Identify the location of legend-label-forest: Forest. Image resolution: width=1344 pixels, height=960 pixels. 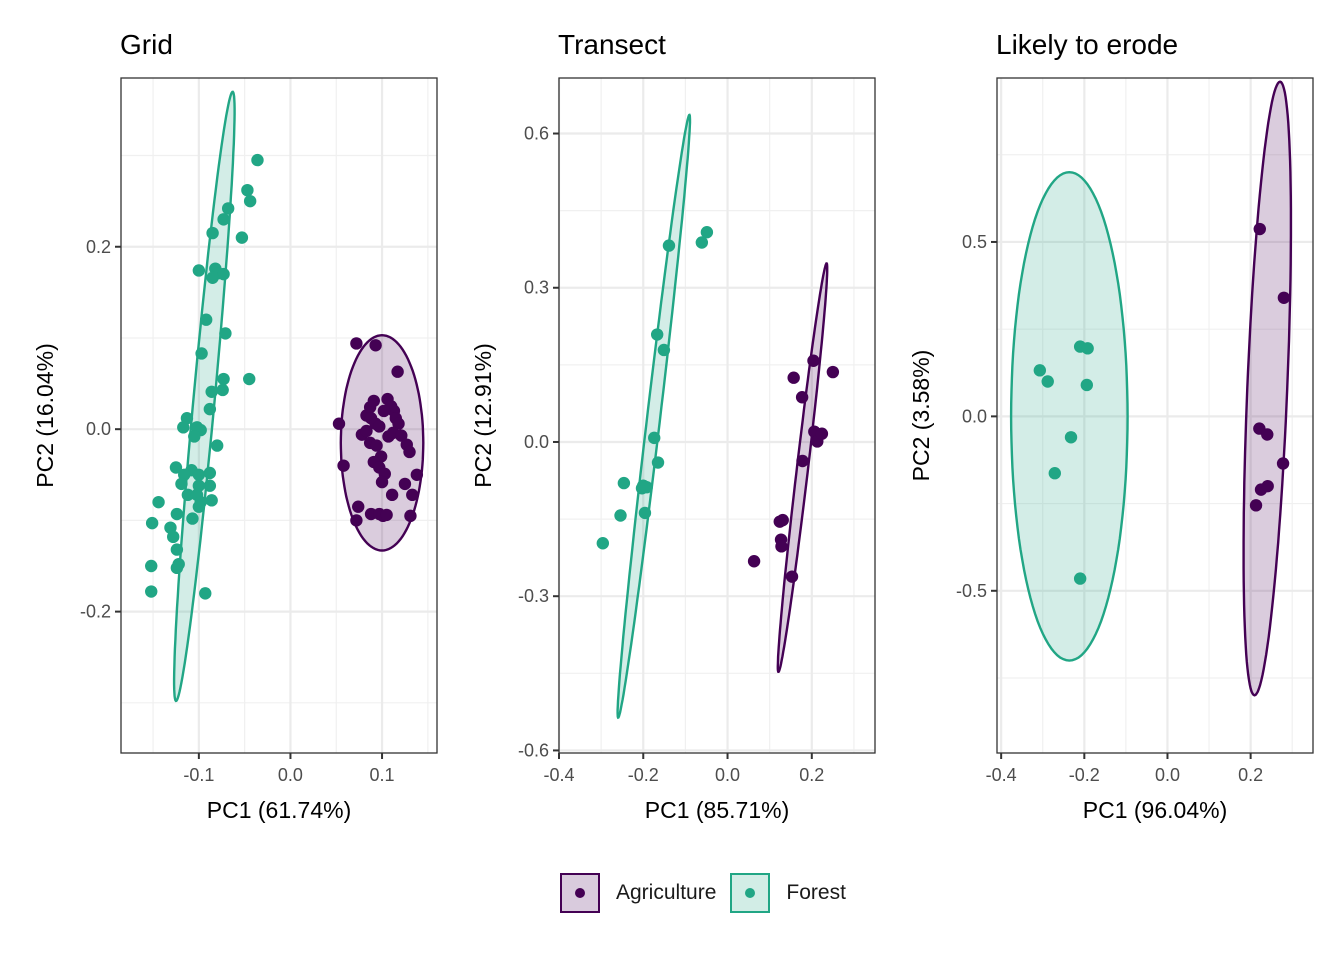
(816, 892).